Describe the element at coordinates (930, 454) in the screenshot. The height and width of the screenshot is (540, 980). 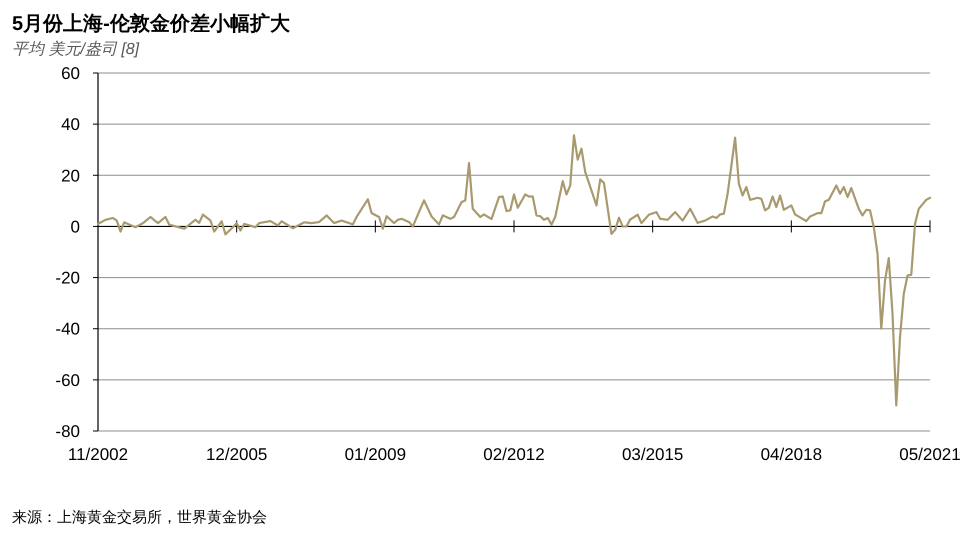
I see `x-tick-label: 05/2021` at that location.